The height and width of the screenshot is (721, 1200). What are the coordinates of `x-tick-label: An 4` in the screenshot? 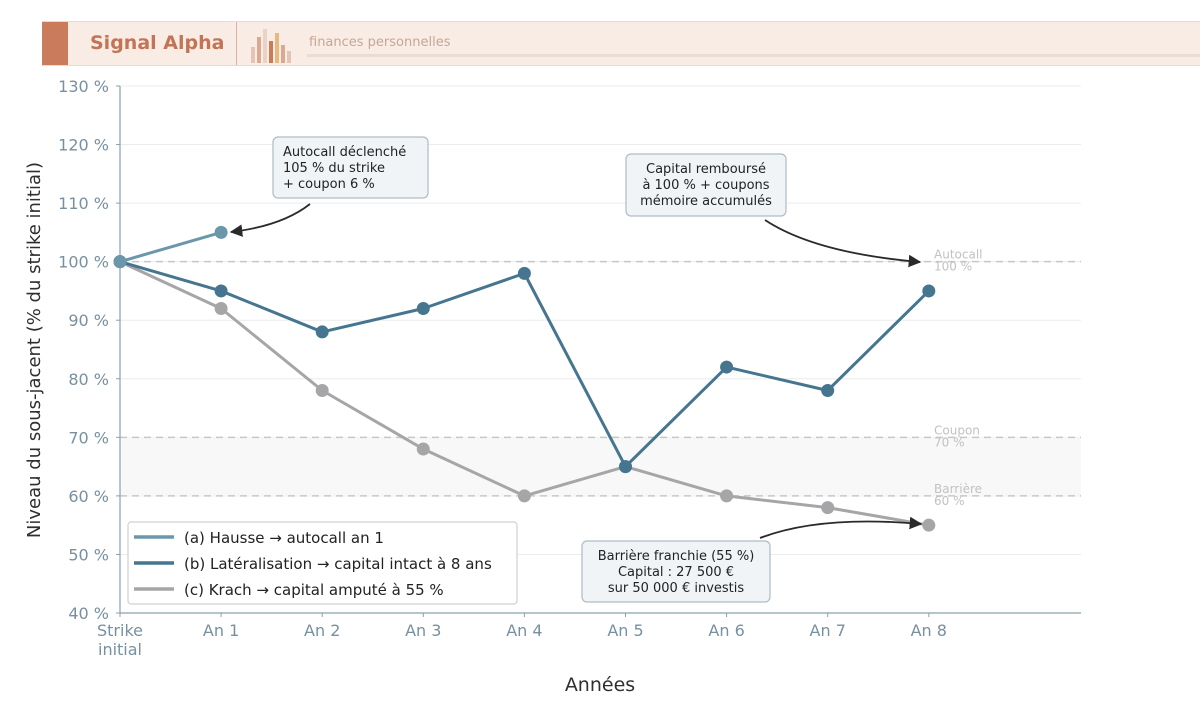 It's located at (524, 630).